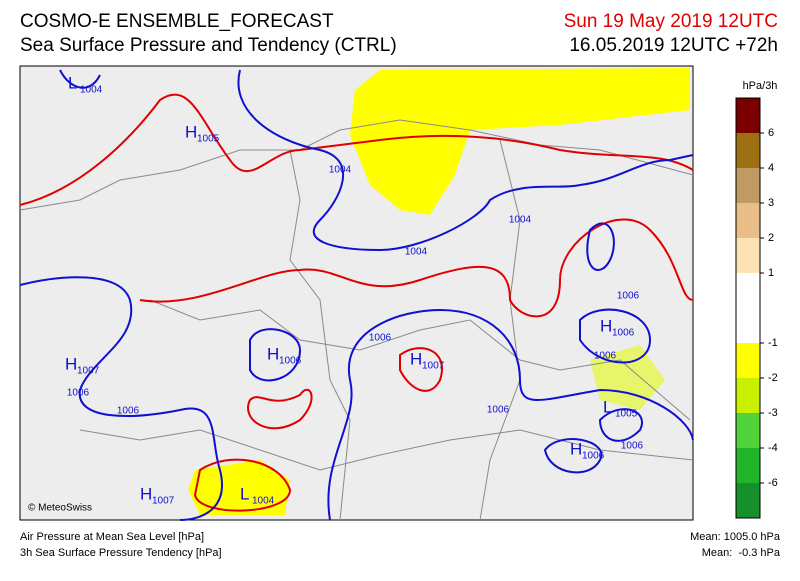  I want to click on footer-line: 3h Sea Surface Pressure Tendency [hPa], so click(121, 553).